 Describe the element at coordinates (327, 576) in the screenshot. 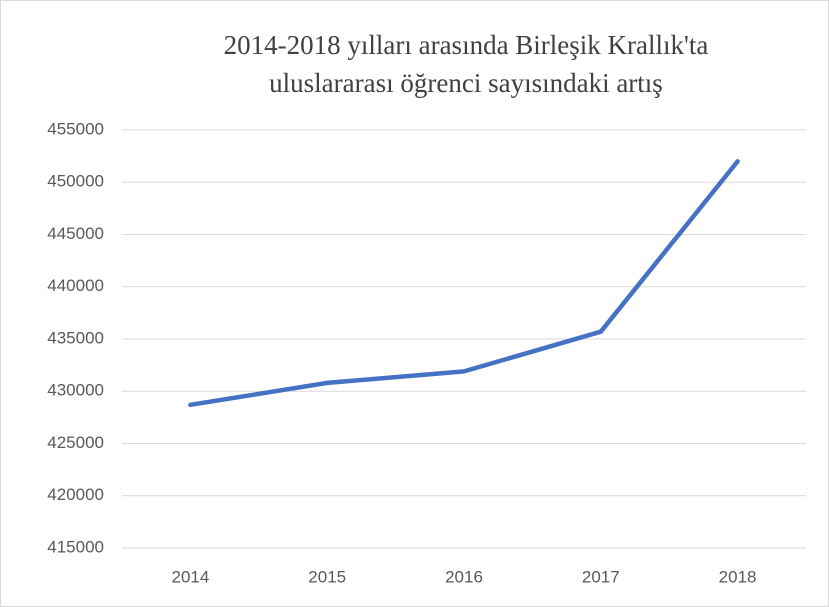

I see `x-tick-label: 2015` at that location.